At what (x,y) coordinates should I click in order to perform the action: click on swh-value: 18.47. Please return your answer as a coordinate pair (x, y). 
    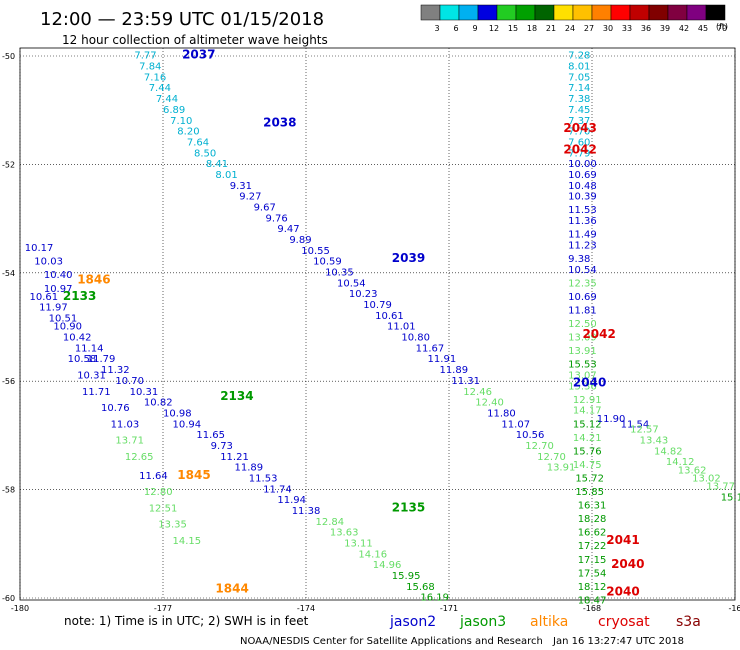
    Looking at the image, I should click on (592, 600).